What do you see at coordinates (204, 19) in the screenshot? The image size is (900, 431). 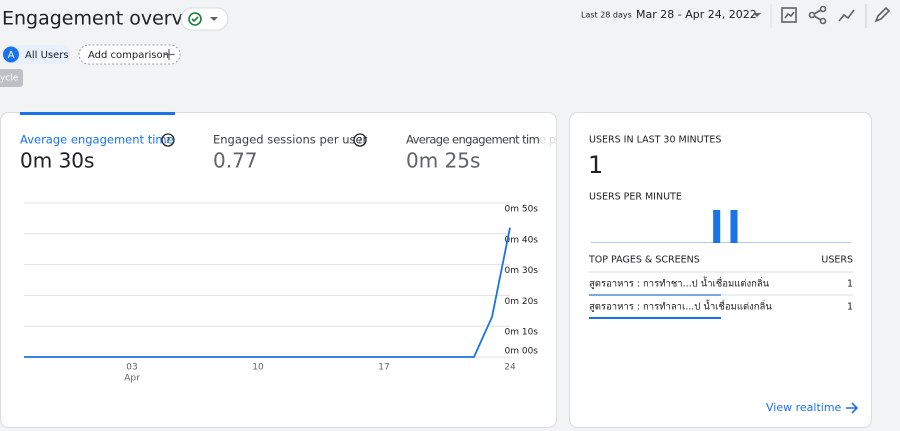 I see `status-chip` at bounding box center [204, 19].